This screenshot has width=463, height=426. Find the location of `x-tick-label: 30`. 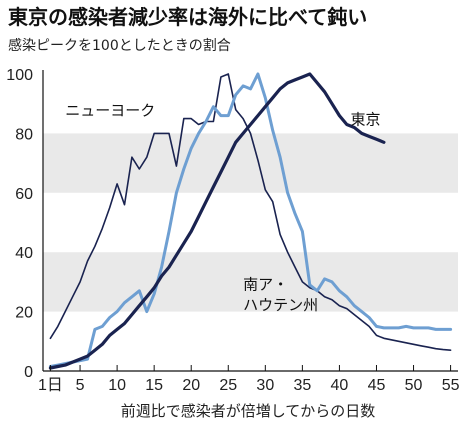

x-tick-label: 30 is located at coordinates (265, 385).